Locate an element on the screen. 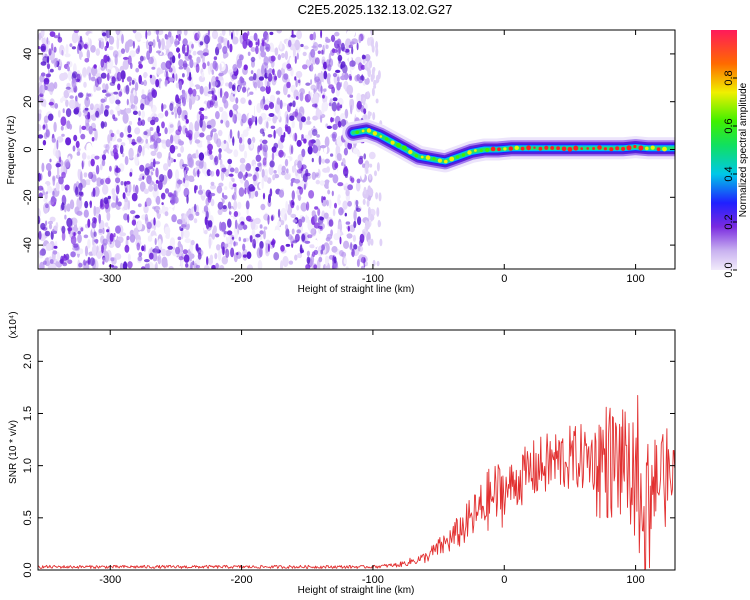  snr-x-tick-label: 100 is located at coordinates (635, 580).